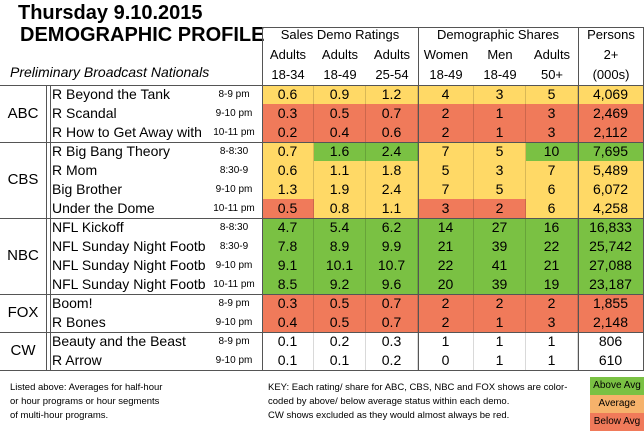 The width and height of the screenshot is (644, 431). I want to click on time-slot: 8-8:30, so click(234, 227).